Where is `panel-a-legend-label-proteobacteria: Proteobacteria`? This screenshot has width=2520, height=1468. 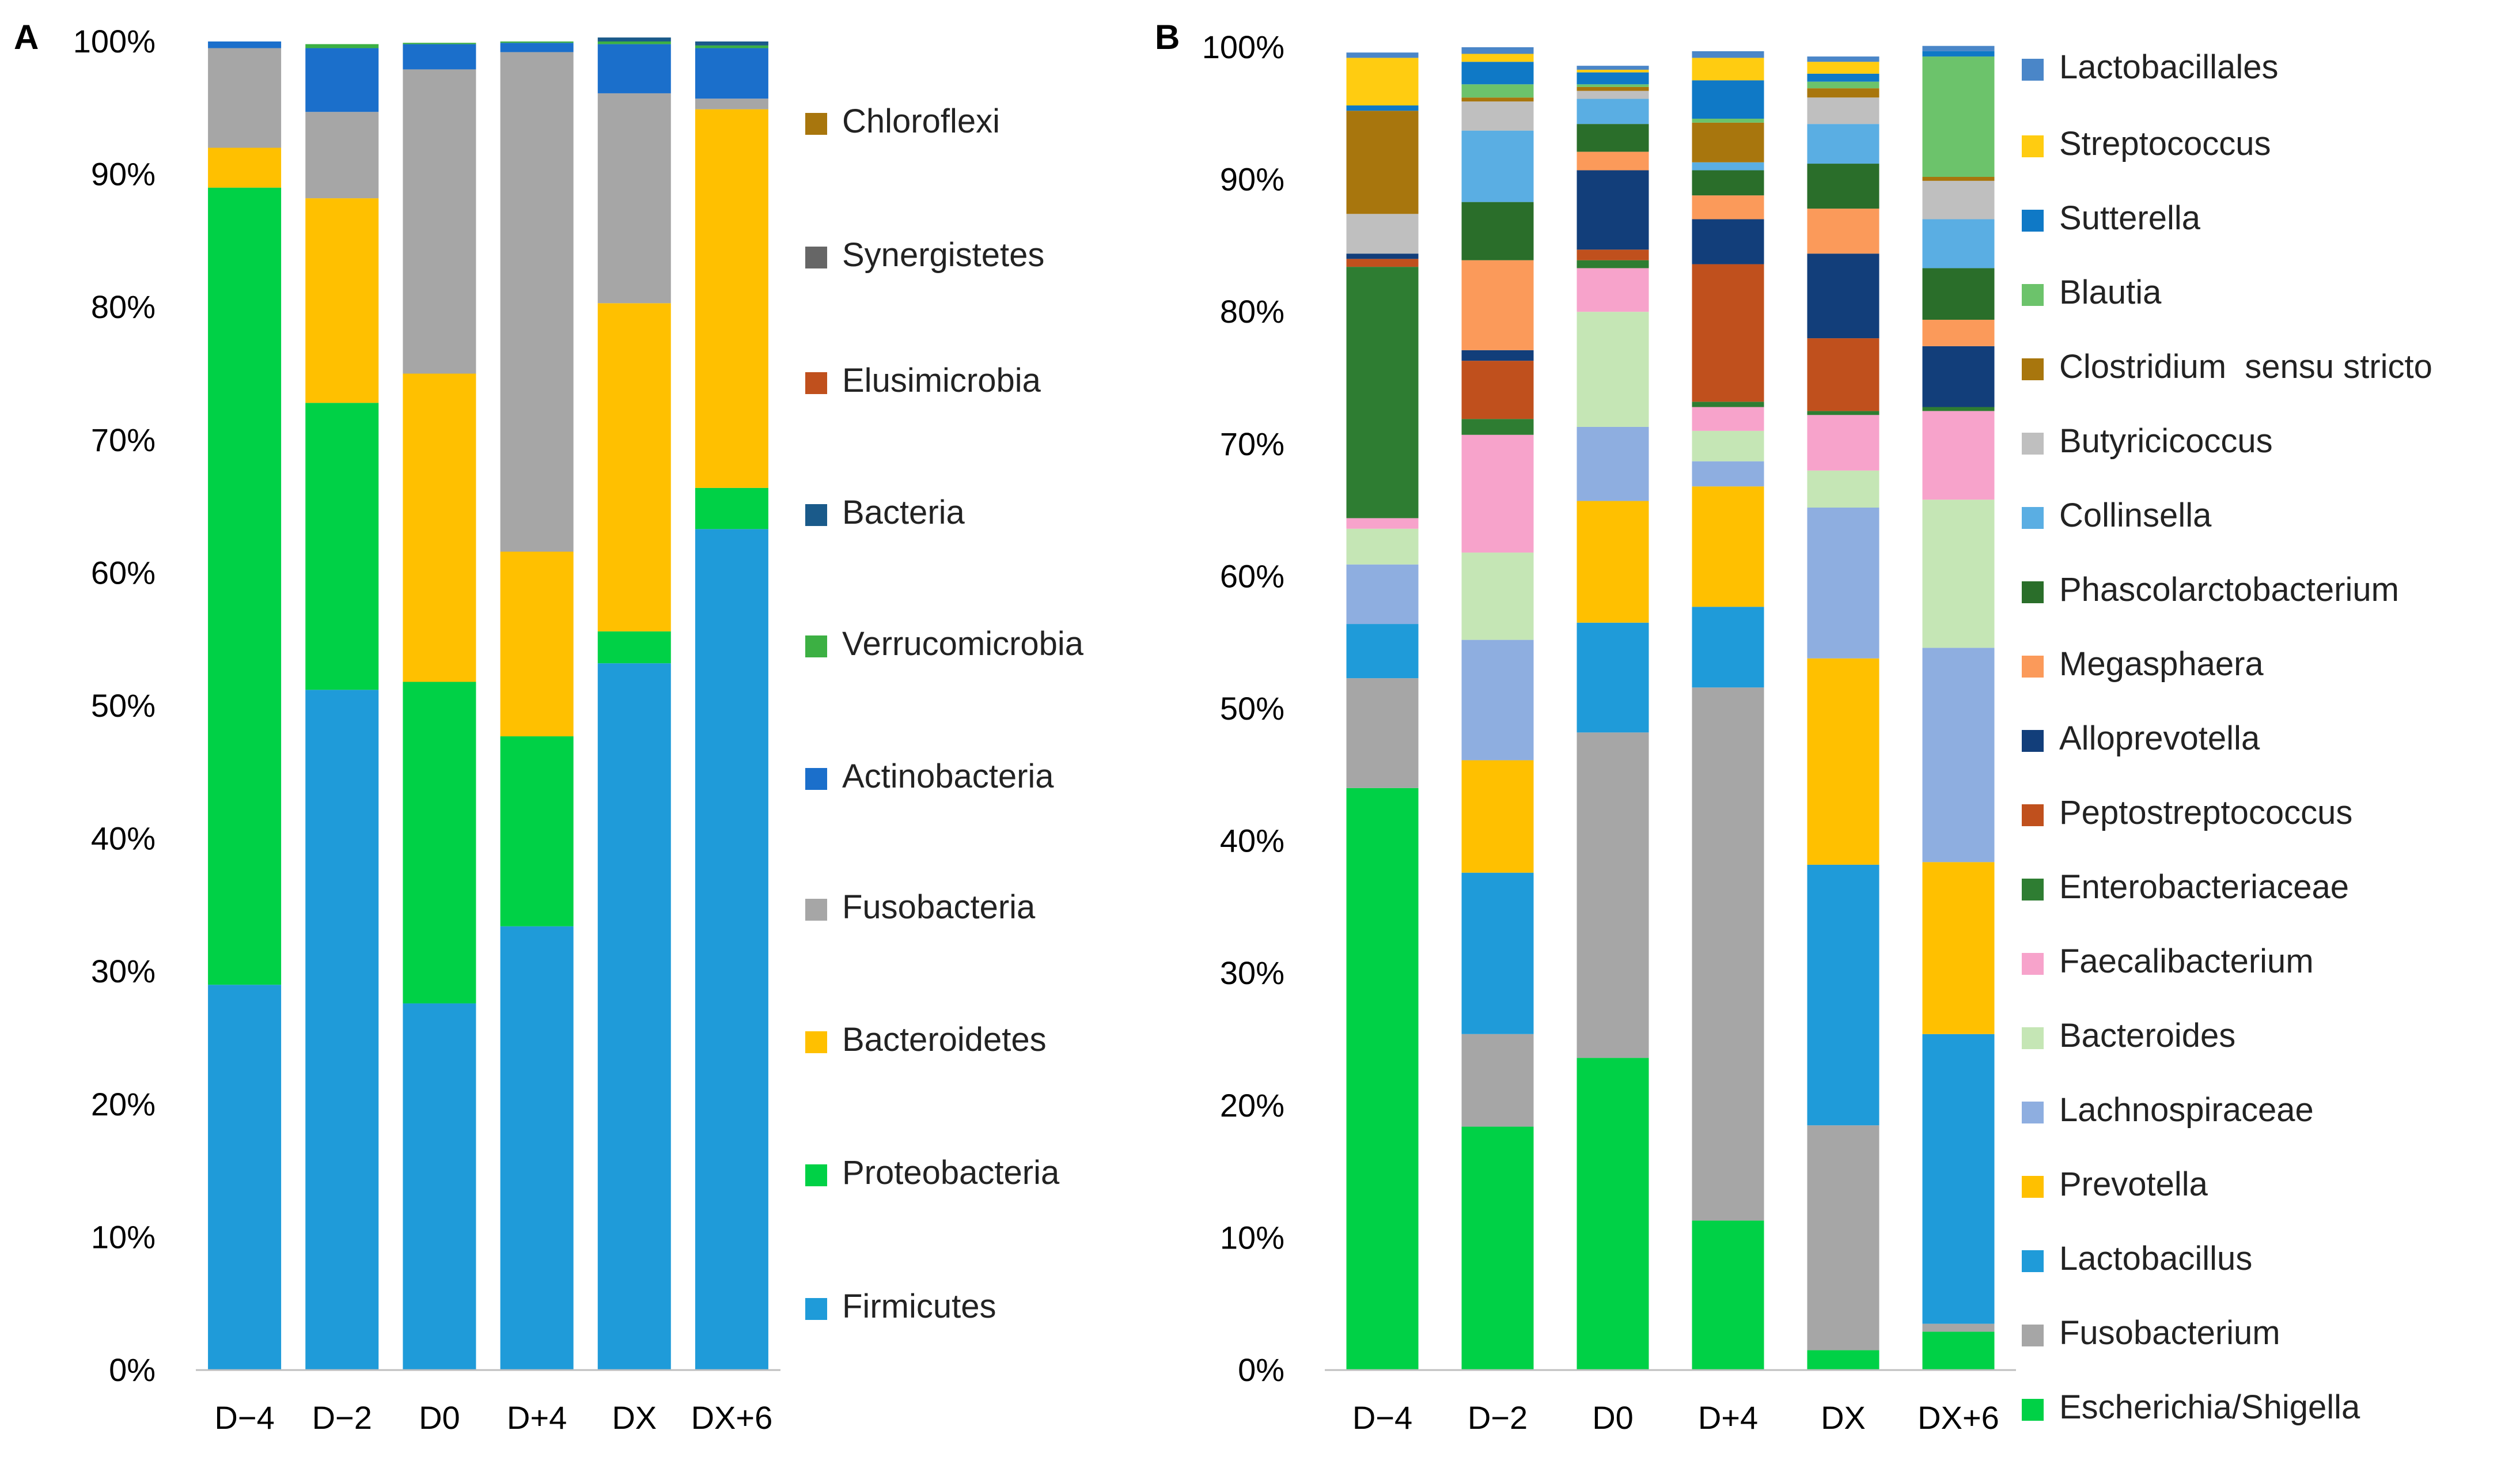
panel-a-legend-label-proteobacteria: Proteobacteria is located at coordinates (951, 1172).